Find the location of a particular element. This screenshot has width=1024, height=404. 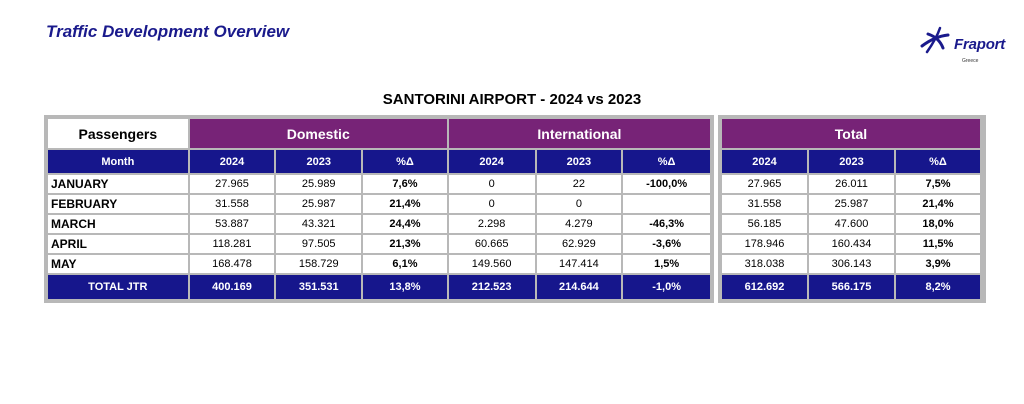

month-cell: FEBRUARY is located at coordinates (118, 204).